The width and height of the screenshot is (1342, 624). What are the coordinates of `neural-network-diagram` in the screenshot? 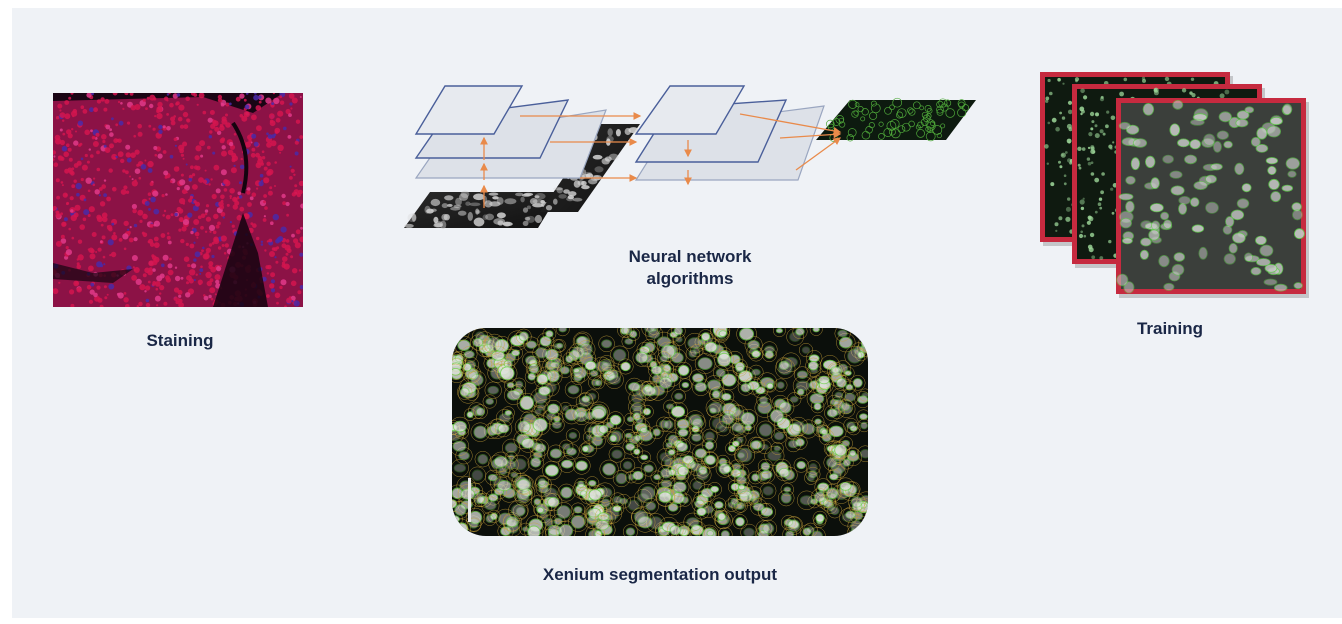 It's located at (690, 160).